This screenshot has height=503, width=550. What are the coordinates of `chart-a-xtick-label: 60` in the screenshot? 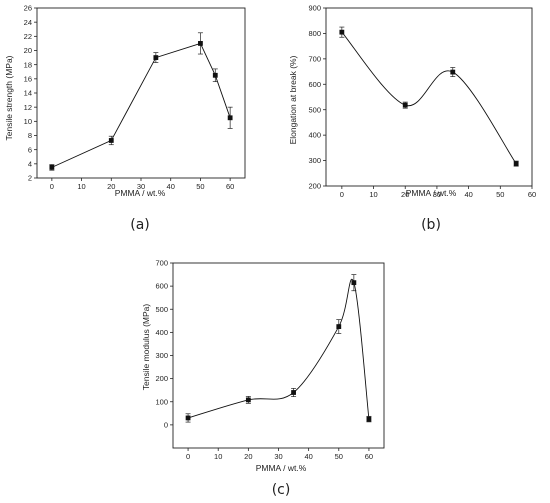 It's located at (230, 186).